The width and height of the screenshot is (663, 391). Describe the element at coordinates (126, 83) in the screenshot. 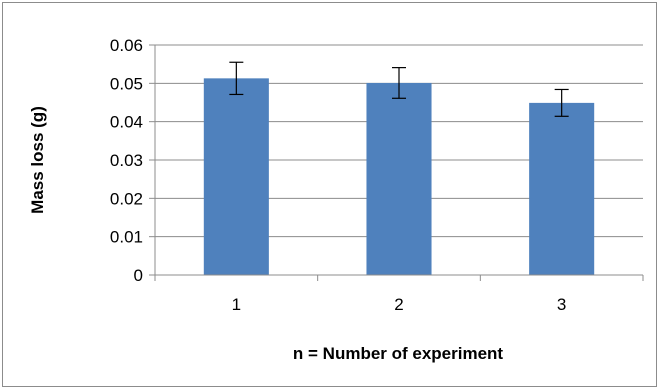

I see `y-tick-label: 0.05` at that location.